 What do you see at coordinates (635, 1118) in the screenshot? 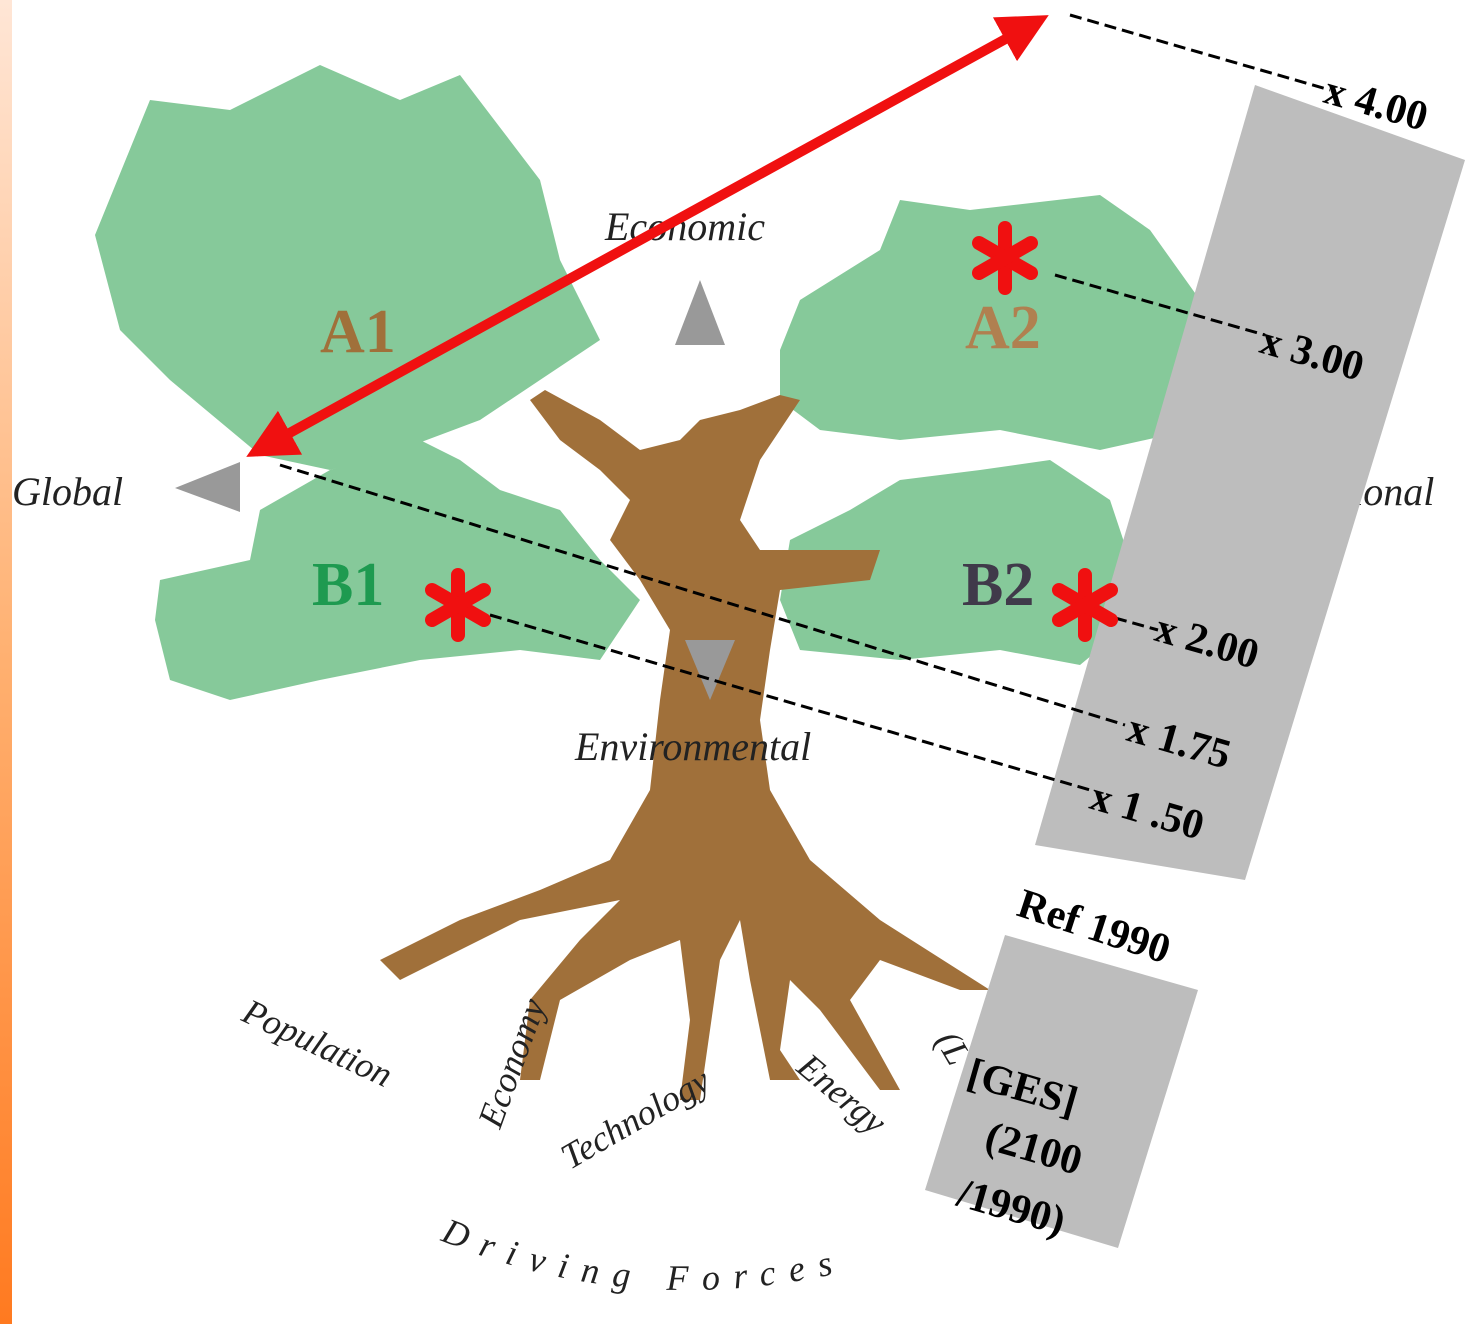
I see `root-label: Technology` at bounding box center [635, 1118].